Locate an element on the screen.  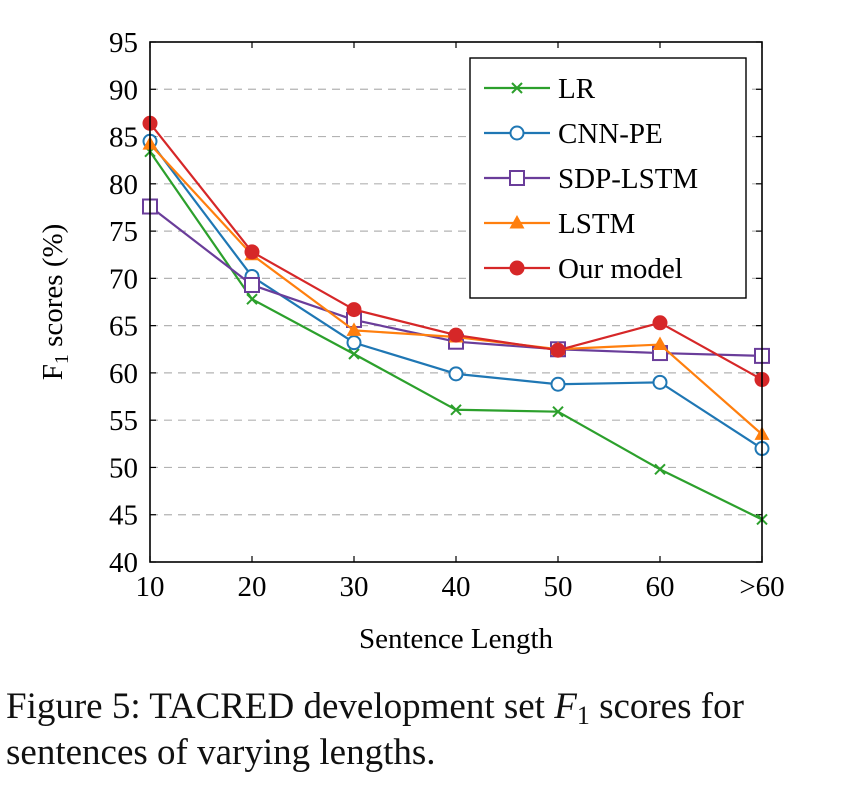
legend-entry-lr: LR is located at coordinates (540, 89).